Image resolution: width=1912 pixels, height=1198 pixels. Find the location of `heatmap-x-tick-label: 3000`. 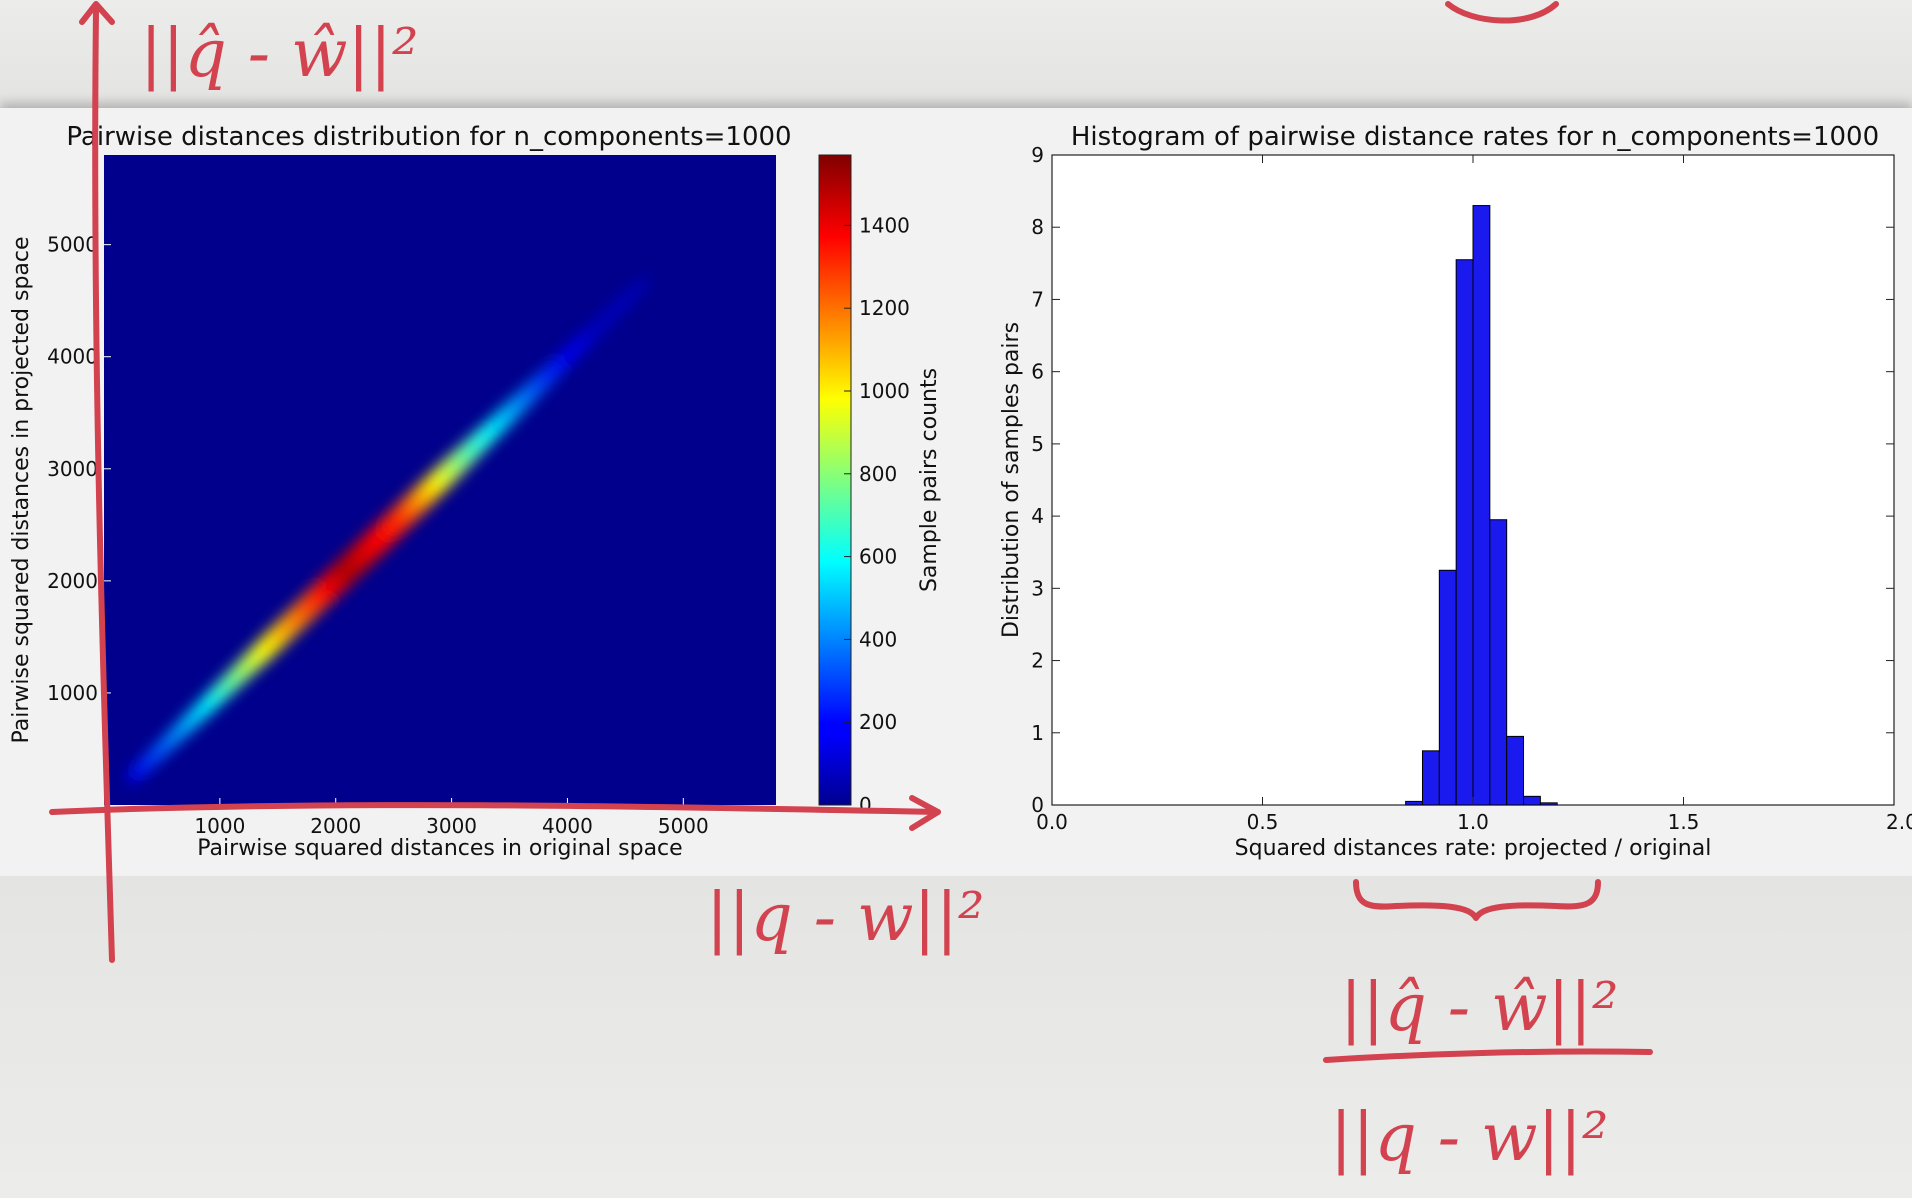

heatmap-x-tick-label: 3000 is located at coordinates (451, 826).